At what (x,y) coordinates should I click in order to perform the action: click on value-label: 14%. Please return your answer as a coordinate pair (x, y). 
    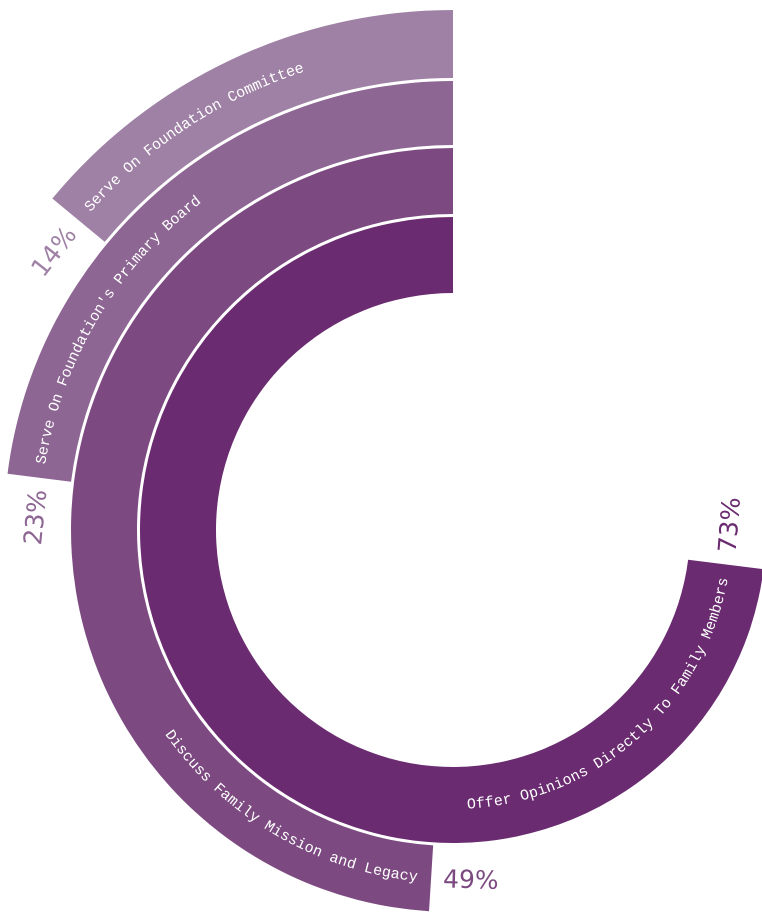
    Looking at the image, I should click on (53, 252).